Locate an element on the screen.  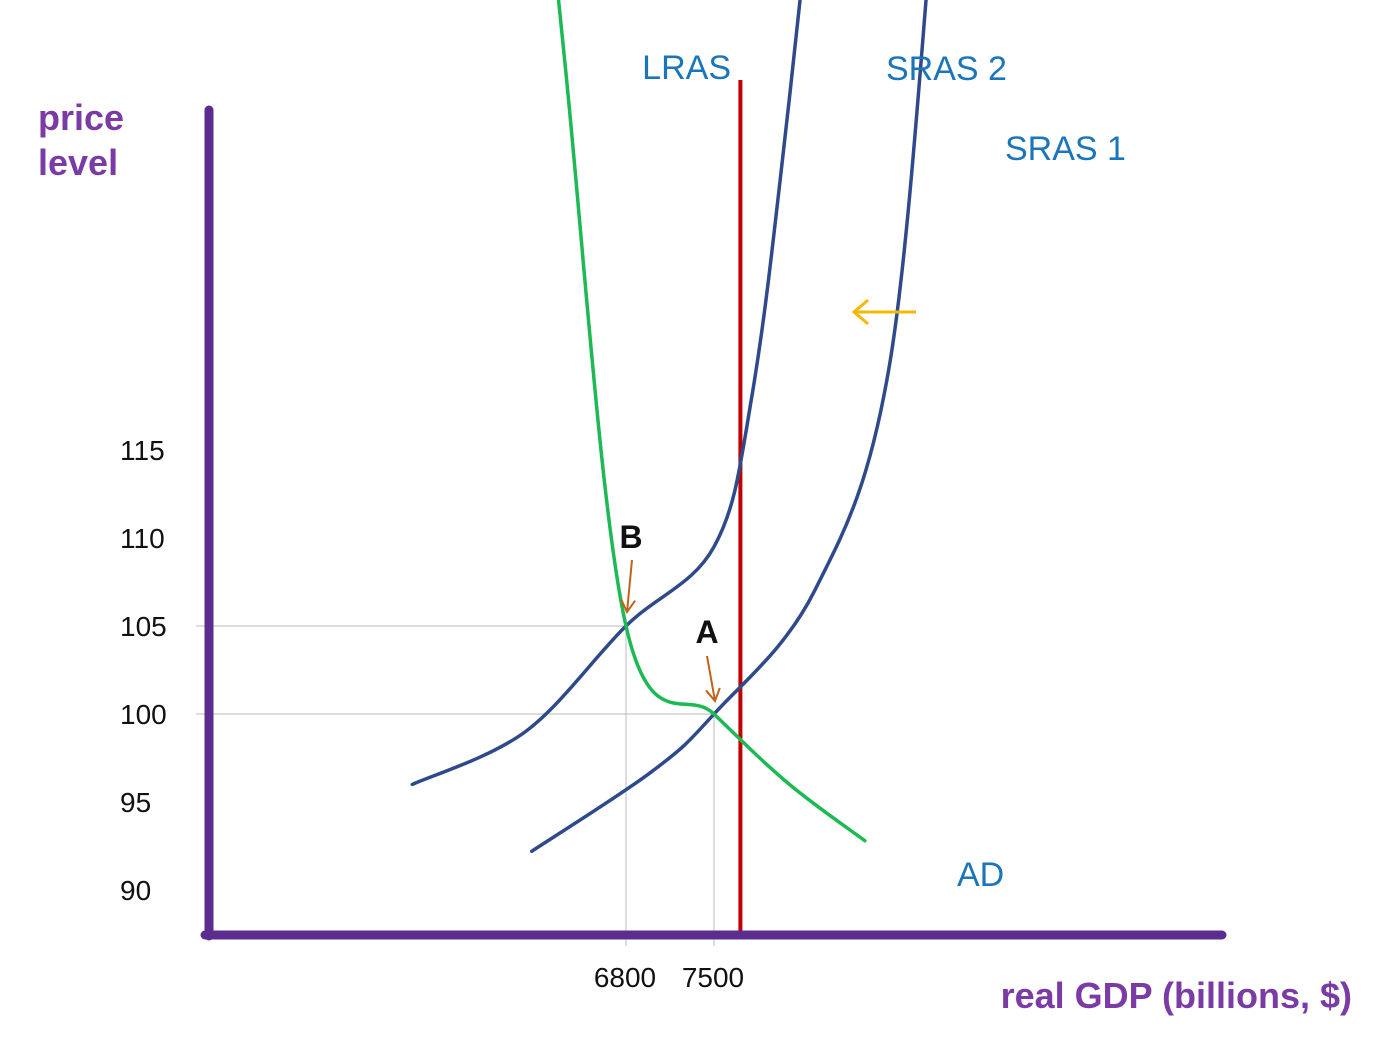
guide-lines is located at coordinates (455, 785).